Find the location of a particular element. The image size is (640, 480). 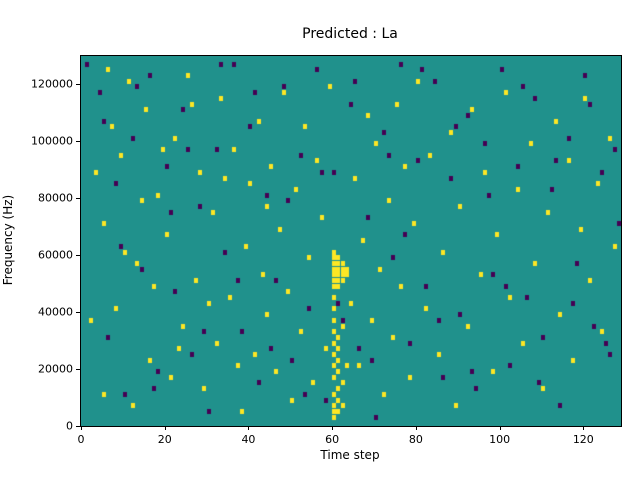

x-tick-label: 120 is located at coordinates (583, 439).